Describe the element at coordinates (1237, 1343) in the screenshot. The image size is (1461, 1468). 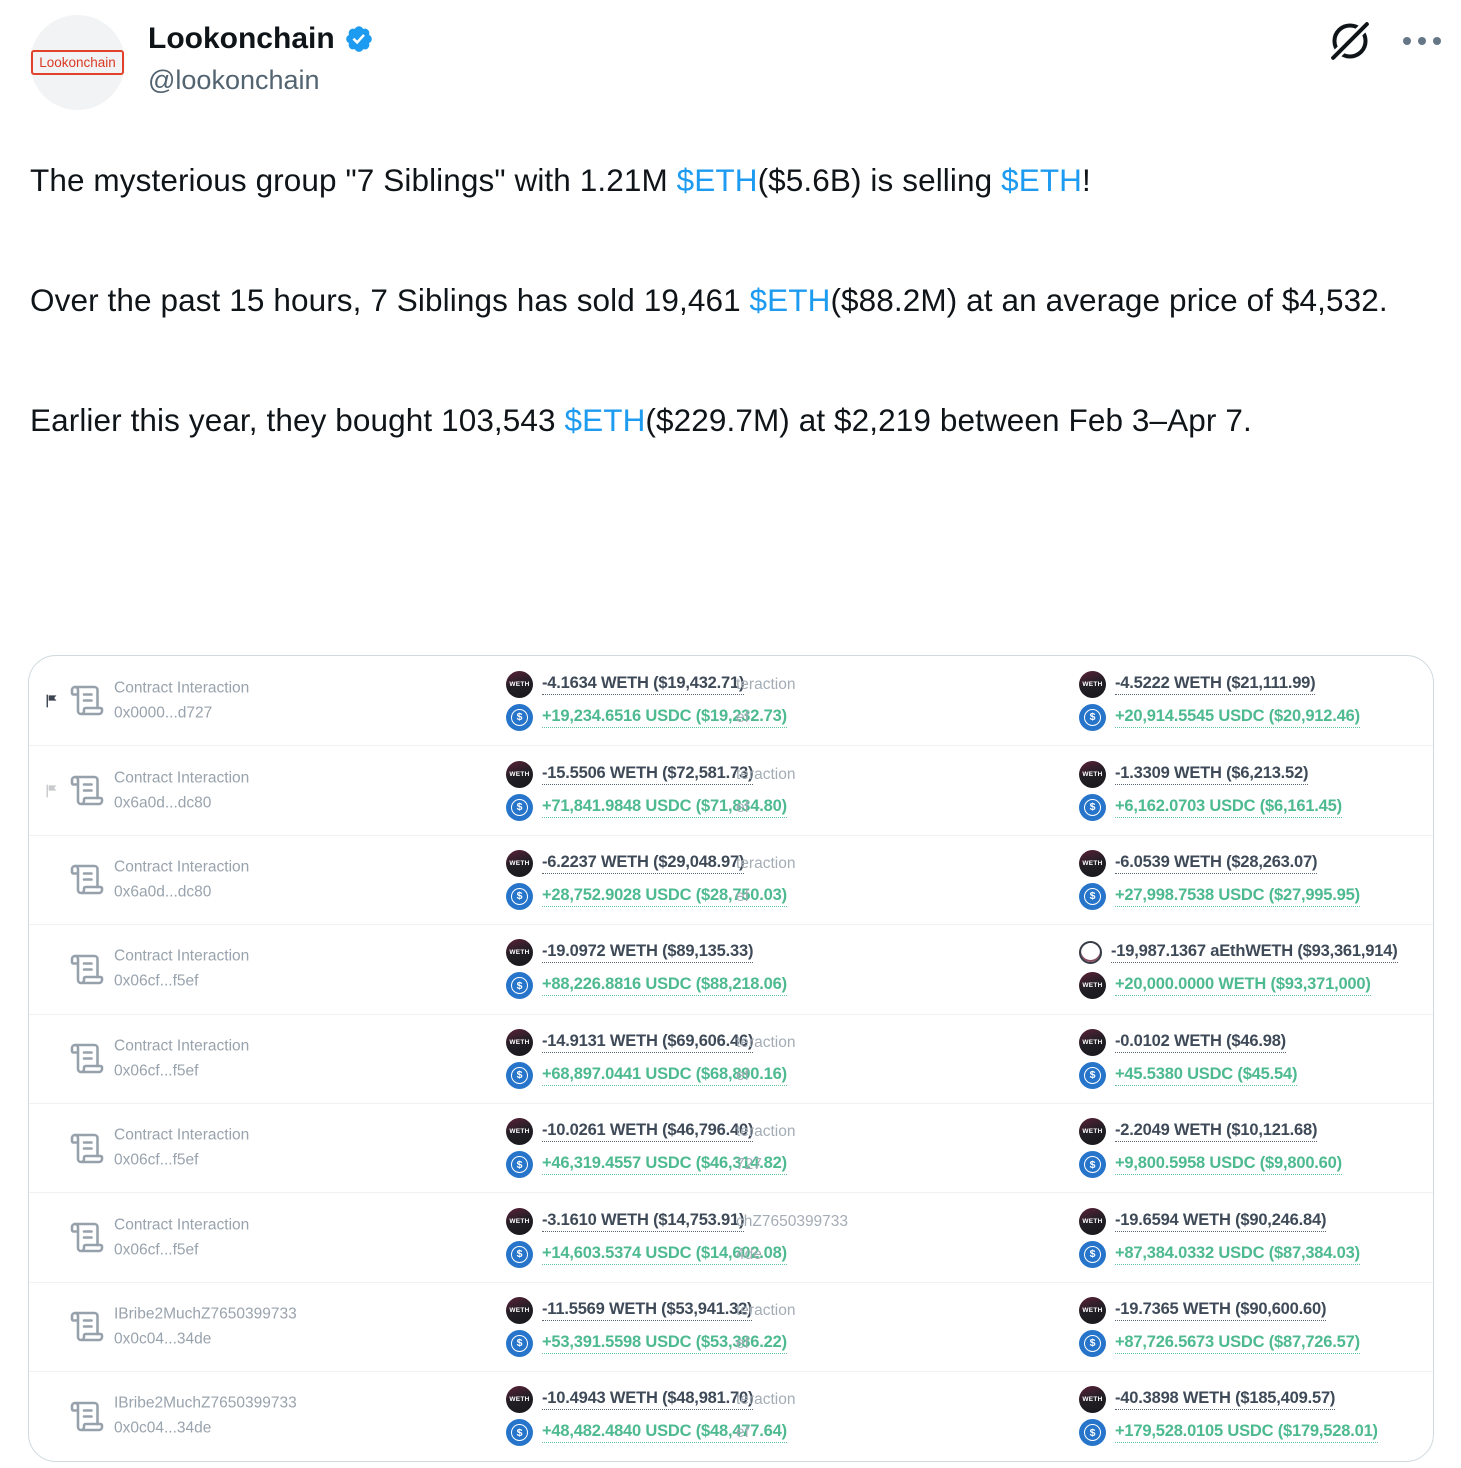
I see `token-in-amount: +87,726.5673 USDC ($87,726.57)` at that location.